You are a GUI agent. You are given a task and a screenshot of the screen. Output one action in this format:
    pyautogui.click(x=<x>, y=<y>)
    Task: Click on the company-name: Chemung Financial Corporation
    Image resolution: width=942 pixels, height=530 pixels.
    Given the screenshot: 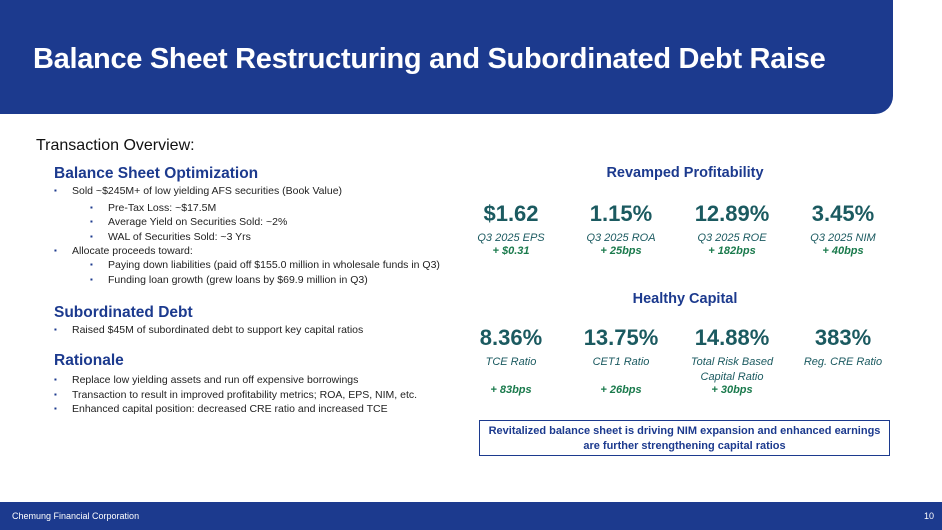 What is the action you would take?
    pyautogui.click(x=76, y=516)
    